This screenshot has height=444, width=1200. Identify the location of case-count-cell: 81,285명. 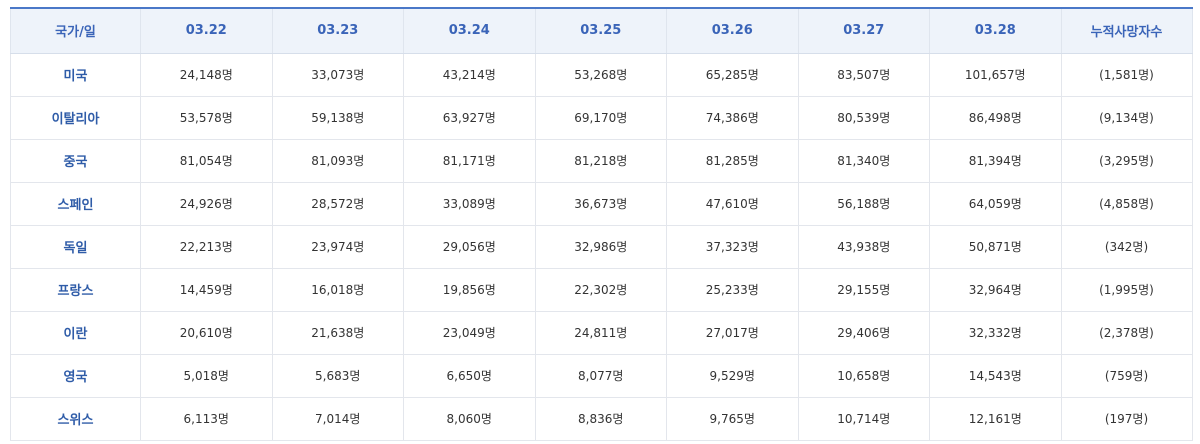
(732, 161).